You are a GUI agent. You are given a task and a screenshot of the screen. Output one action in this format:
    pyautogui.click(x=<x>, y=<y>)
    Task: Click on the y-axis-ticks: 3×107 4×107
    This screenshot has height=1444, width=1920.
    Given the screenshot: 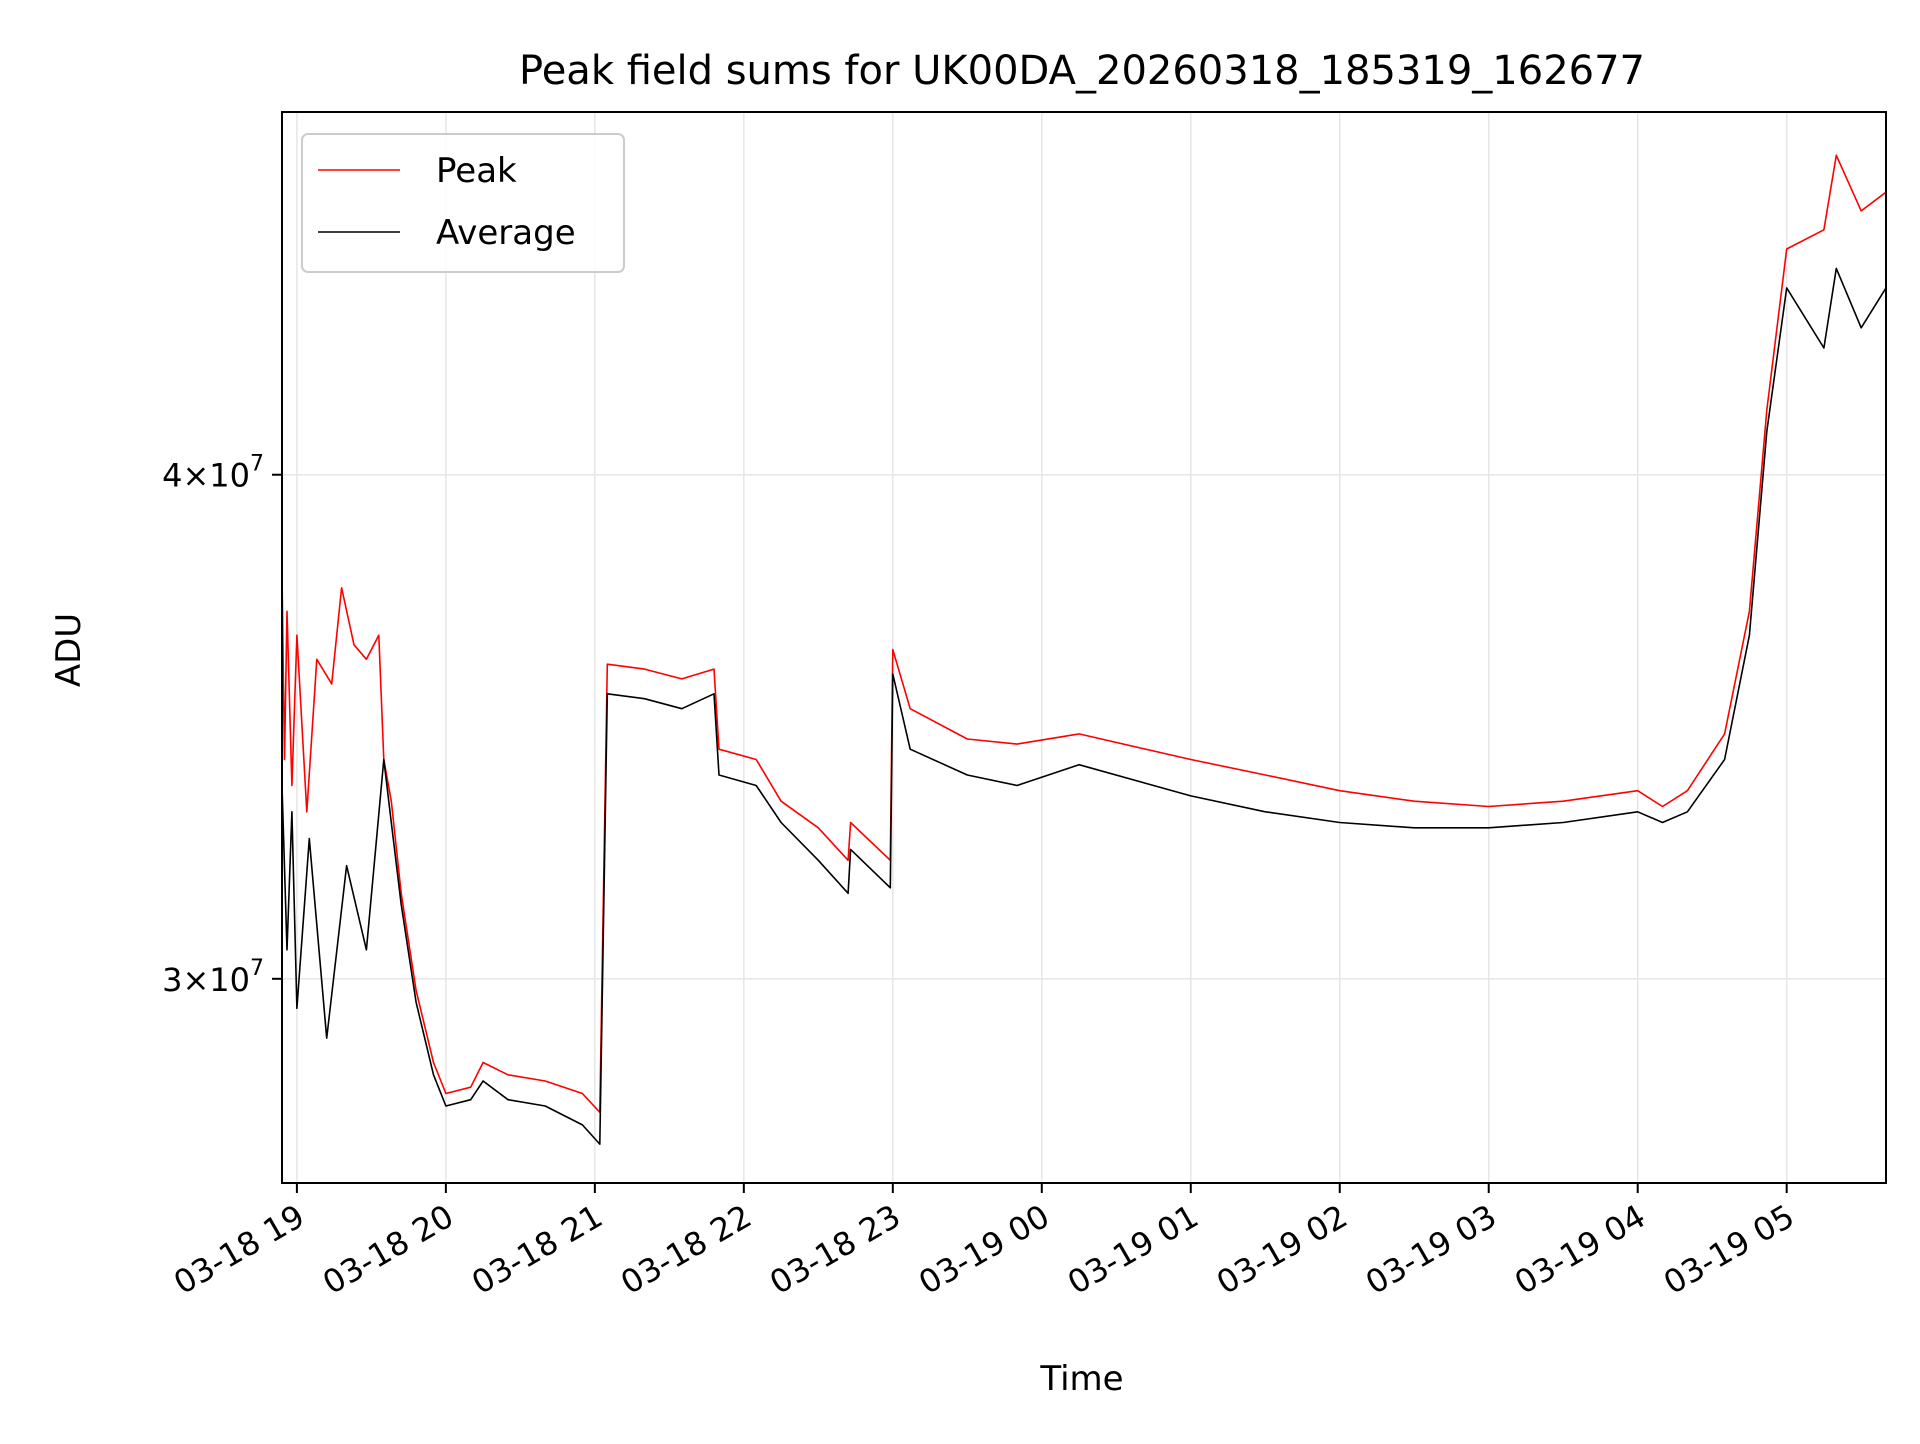 What is the action you would take?
    pyautogui.click(x=222, y=725)
    